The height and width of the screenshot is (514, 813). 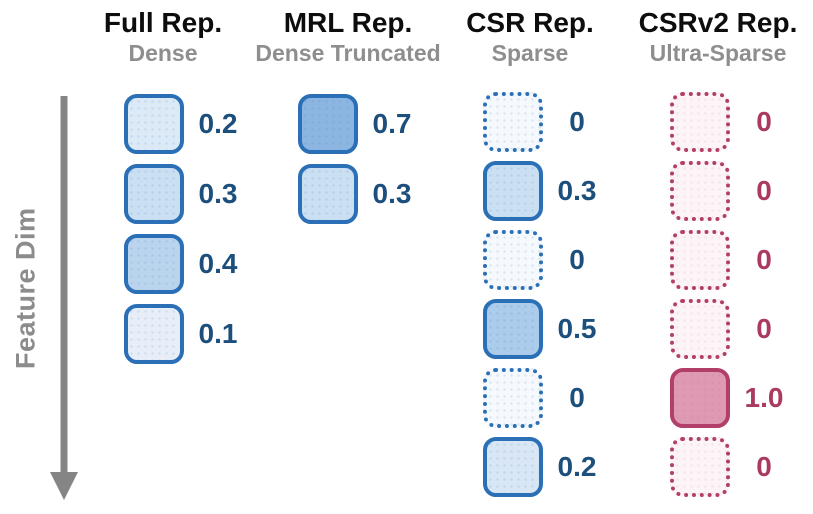 I want to click on column-header-mrl: MRL Rep. Dense Truncated, so click(x=348, y=37).